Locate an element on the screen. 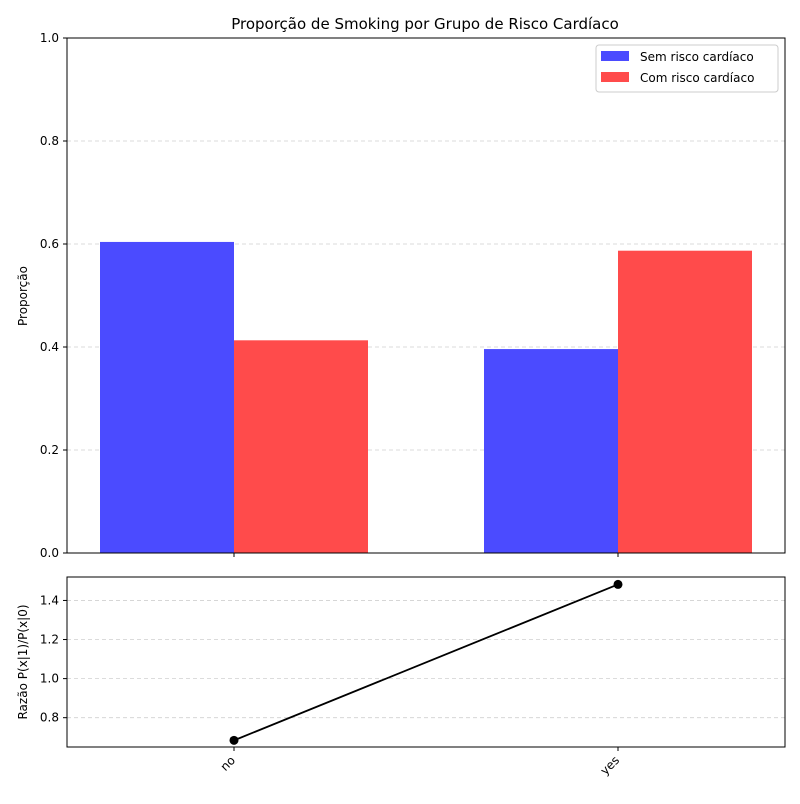  bar-sem-risco-yes is located at coordinates (551, 451).